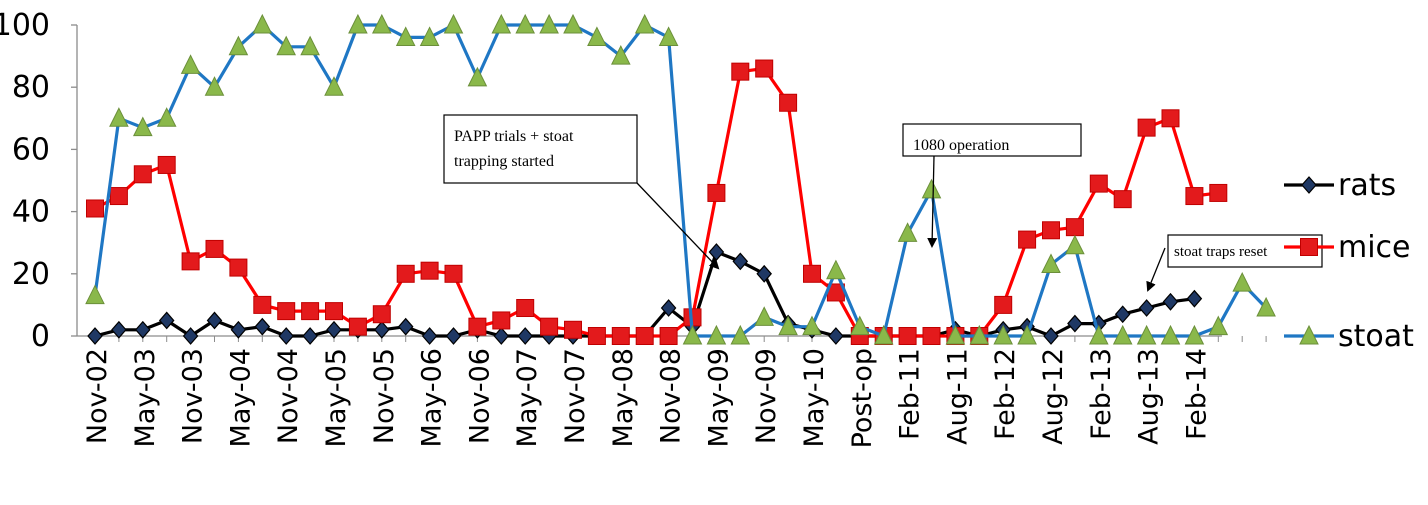  What do you see at coordinates (766, 396) in the screenshot?
I see `x-tick-label: Nov-09` at bounding box center [766, 396].